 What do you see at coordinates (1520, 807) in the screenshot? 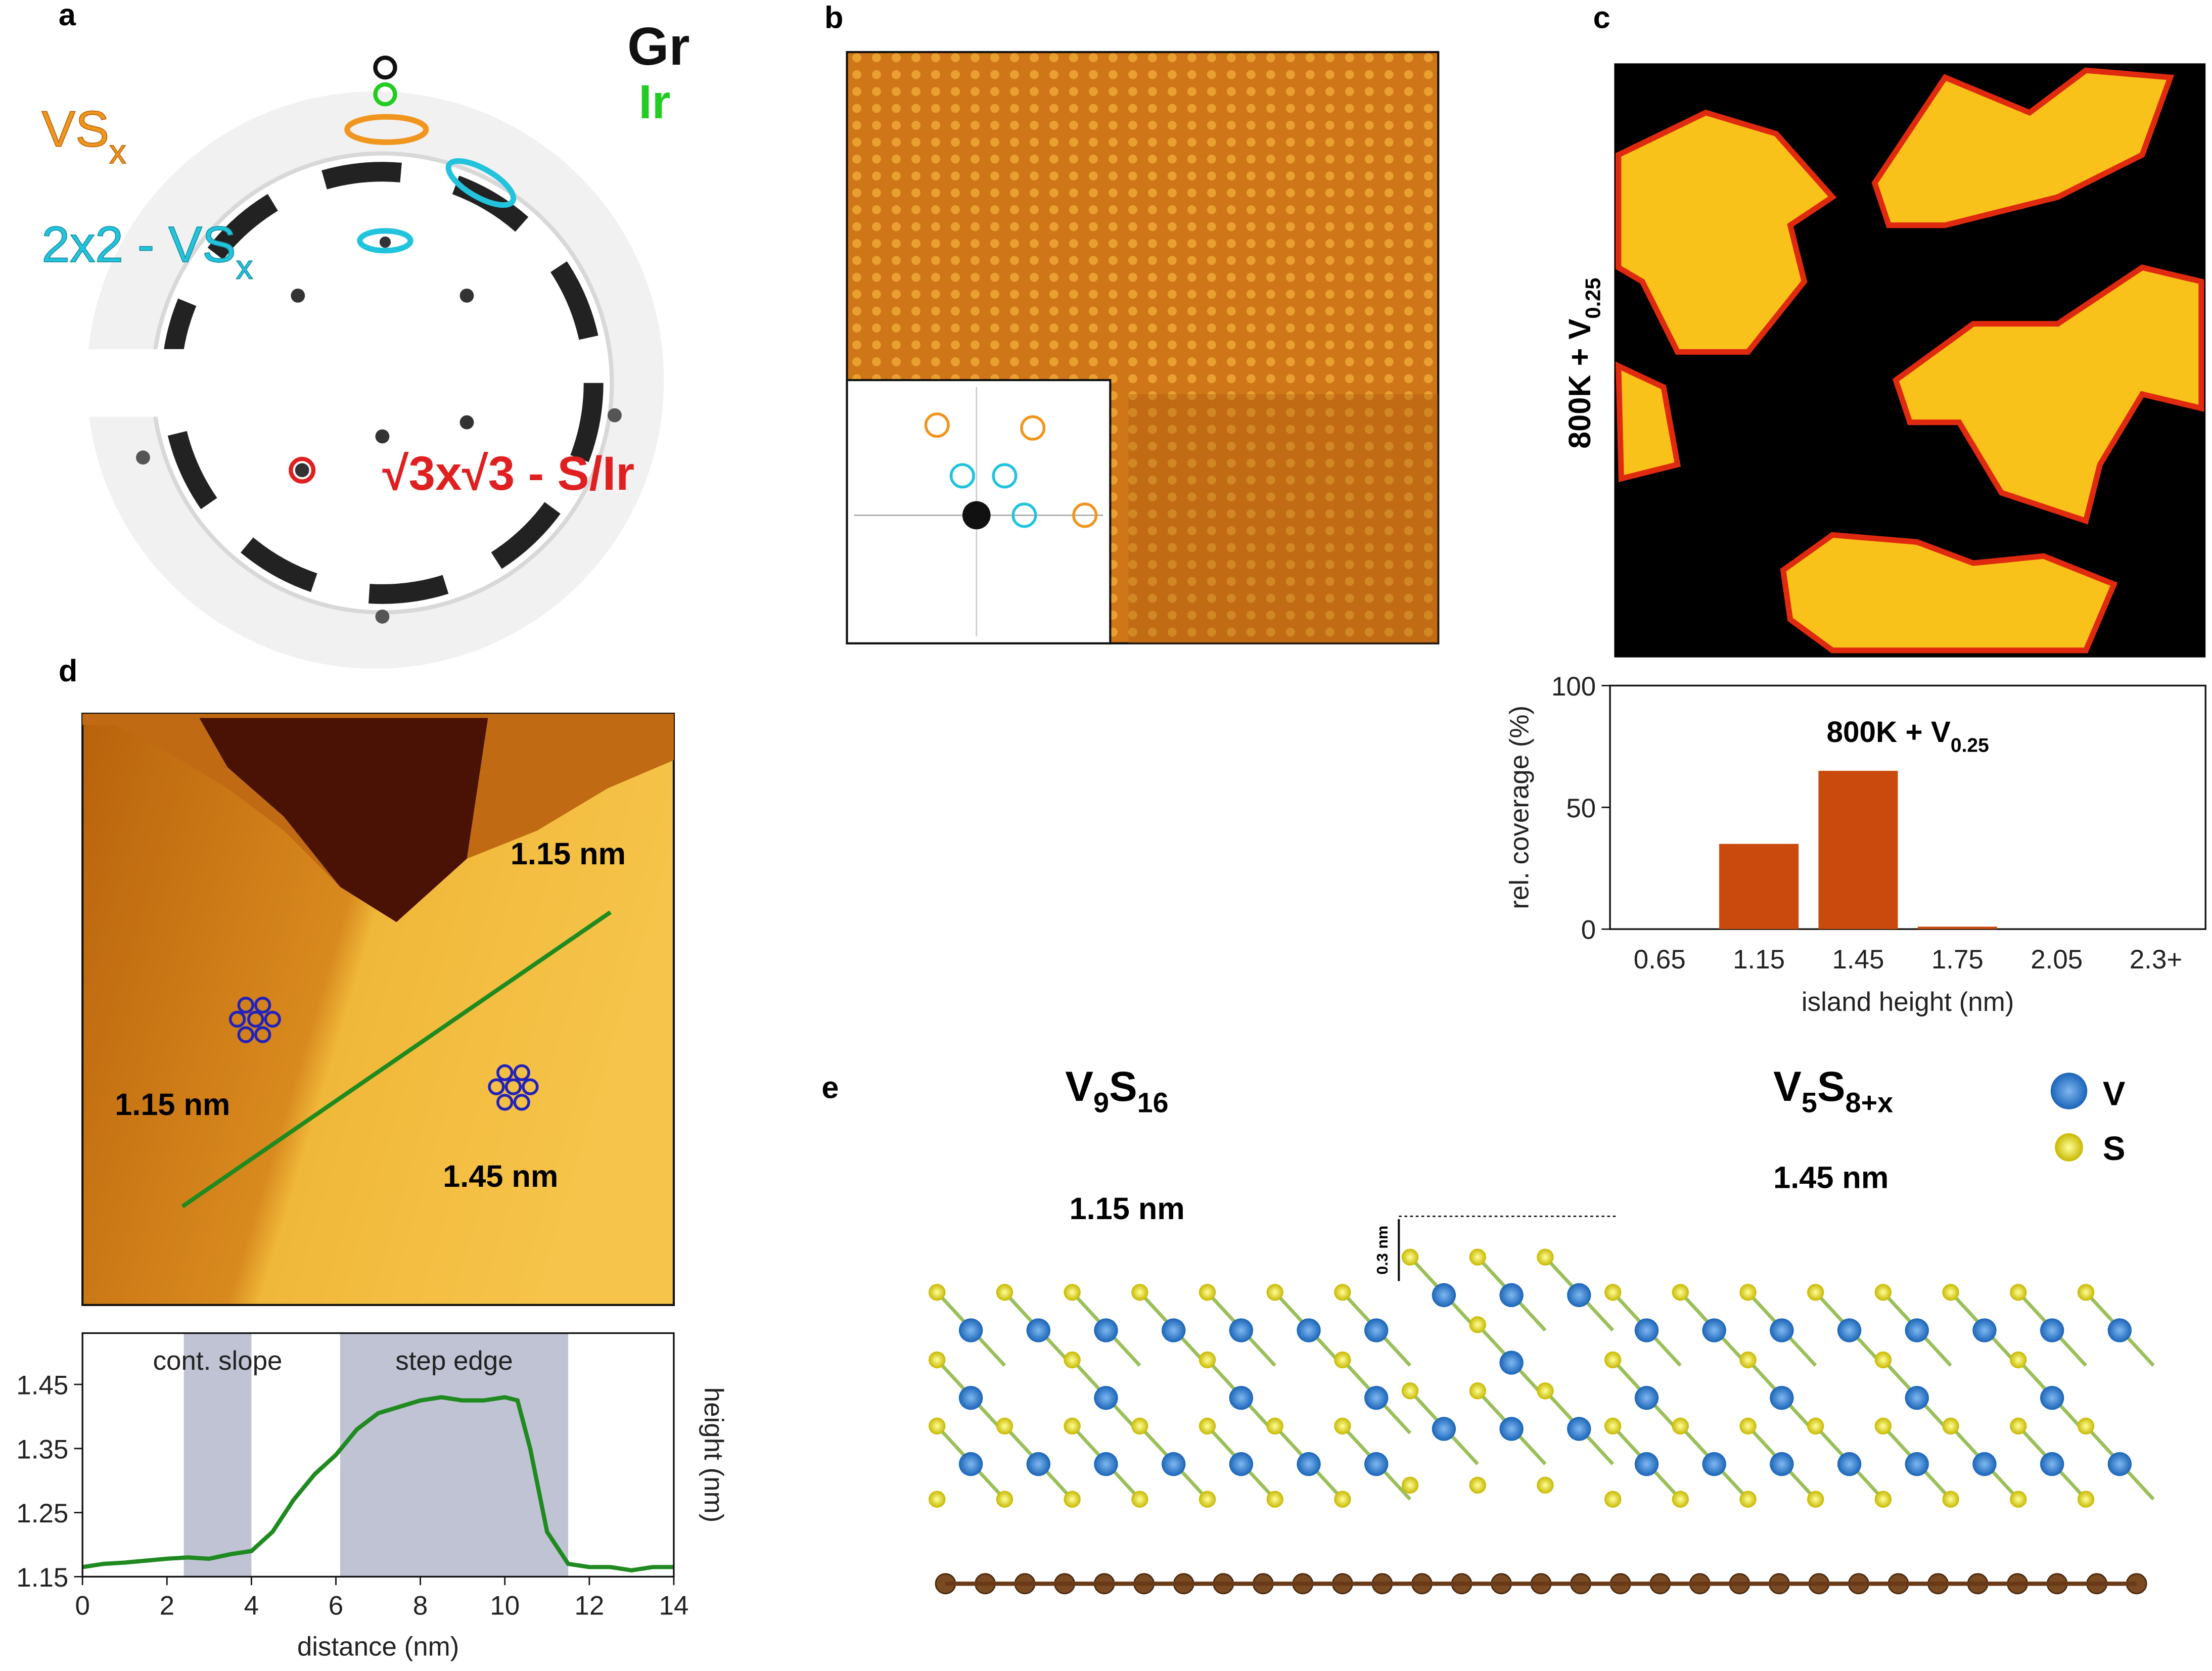
I see `y-axis-label: rel. coverage (%)` at bounding box center [1520, 807].